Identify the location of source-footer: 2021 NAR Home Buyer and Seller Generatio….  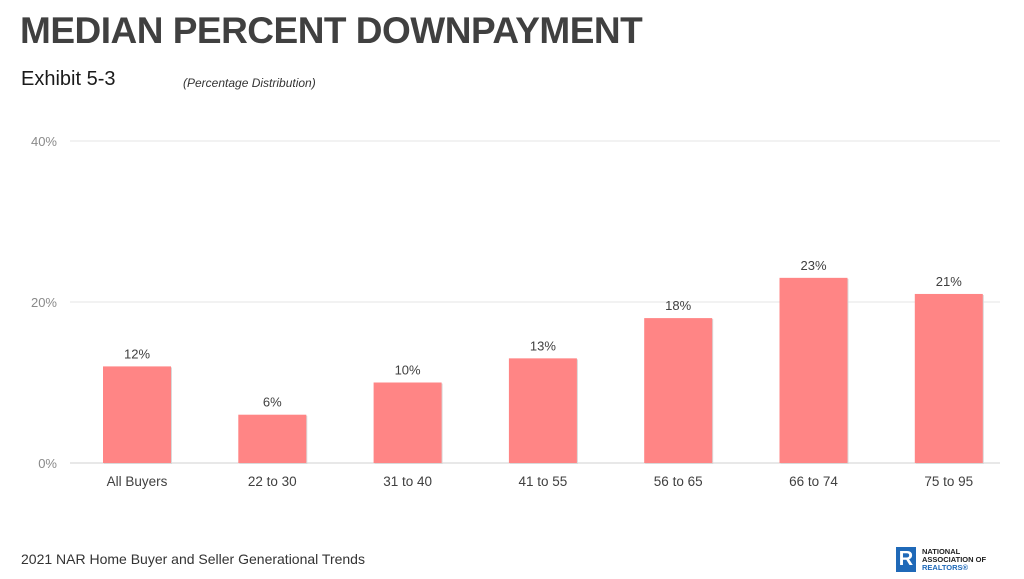
(193, 559).